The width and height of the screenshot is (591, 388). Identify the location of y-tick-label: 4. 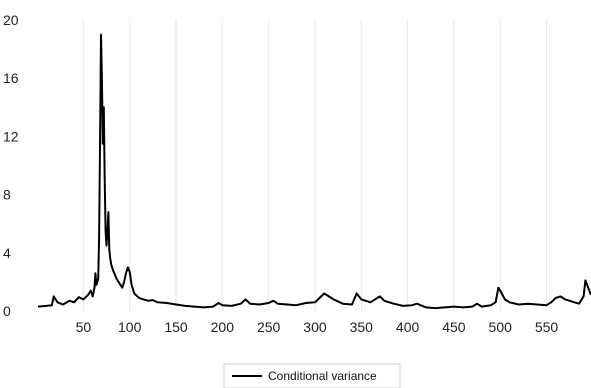
(7, 253).